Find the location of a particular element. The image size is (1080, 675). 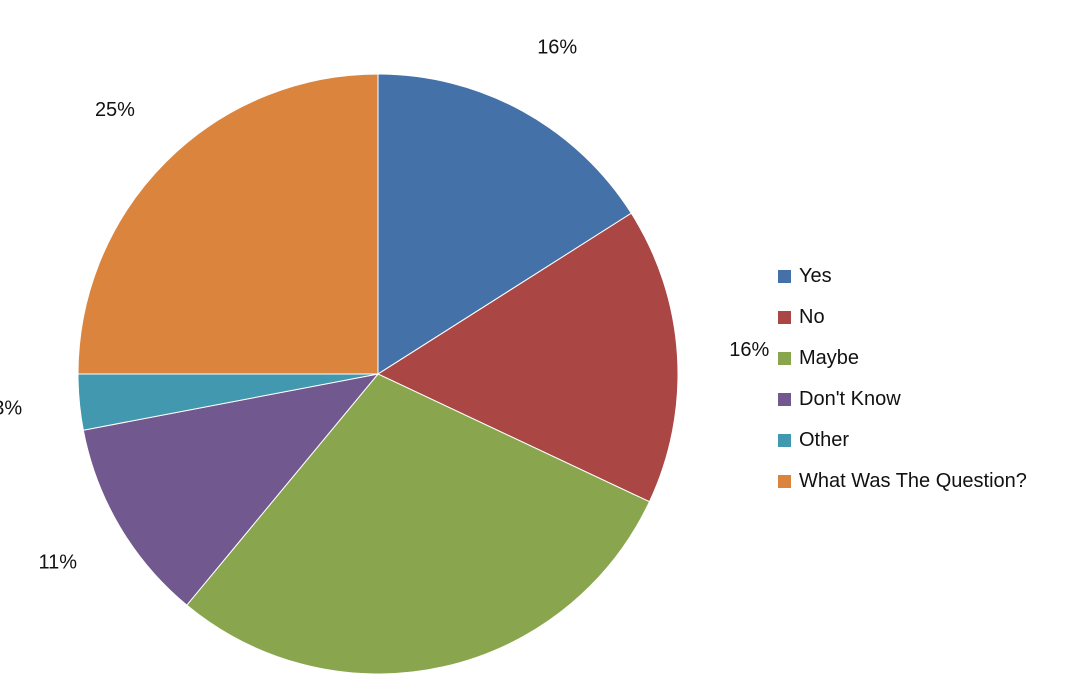

legend-swatch-yes is located at coordinates (784, 276).